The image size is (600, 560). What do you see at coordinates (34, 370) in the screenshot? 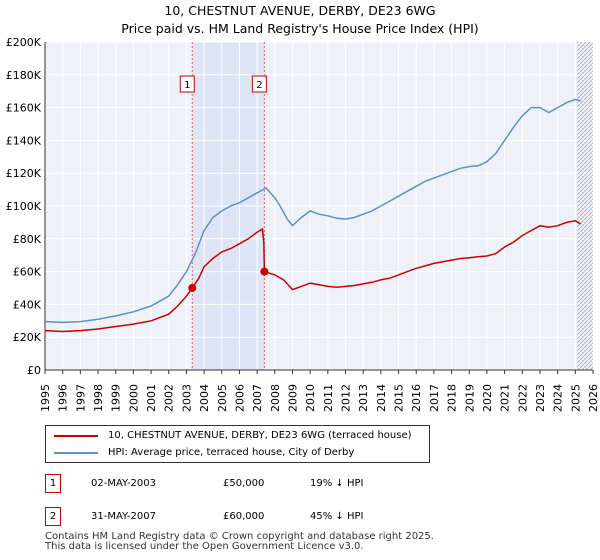
I see `y-tick-label: £0` at bounding box center [34, 370].